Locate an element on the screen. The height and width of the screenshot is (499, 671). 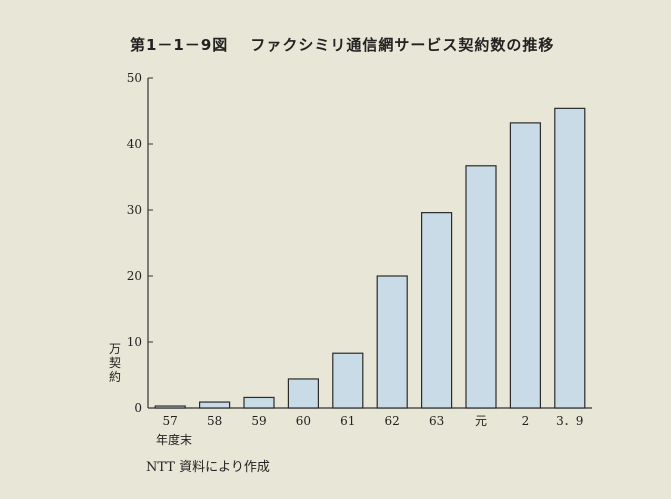
x-tick-label: 59 is located at coordinates (258, 421).